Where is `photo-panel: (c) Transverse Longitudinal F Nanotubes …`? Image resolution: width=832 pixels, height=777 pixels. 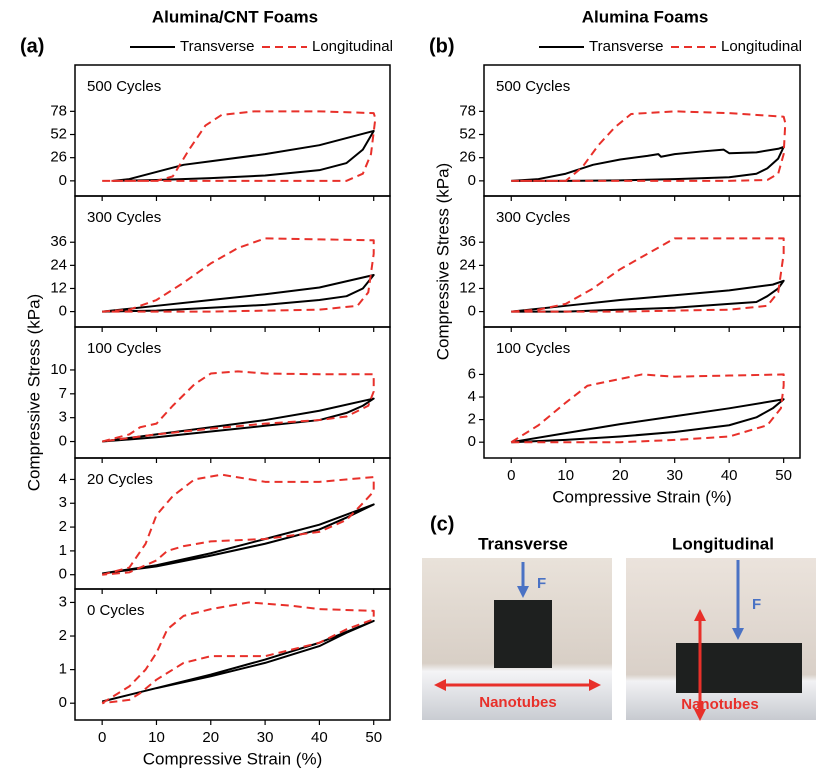
photo-panel: (c) Transverse Longitudinal F Nanotubes … is located at coordinates (619, 617).